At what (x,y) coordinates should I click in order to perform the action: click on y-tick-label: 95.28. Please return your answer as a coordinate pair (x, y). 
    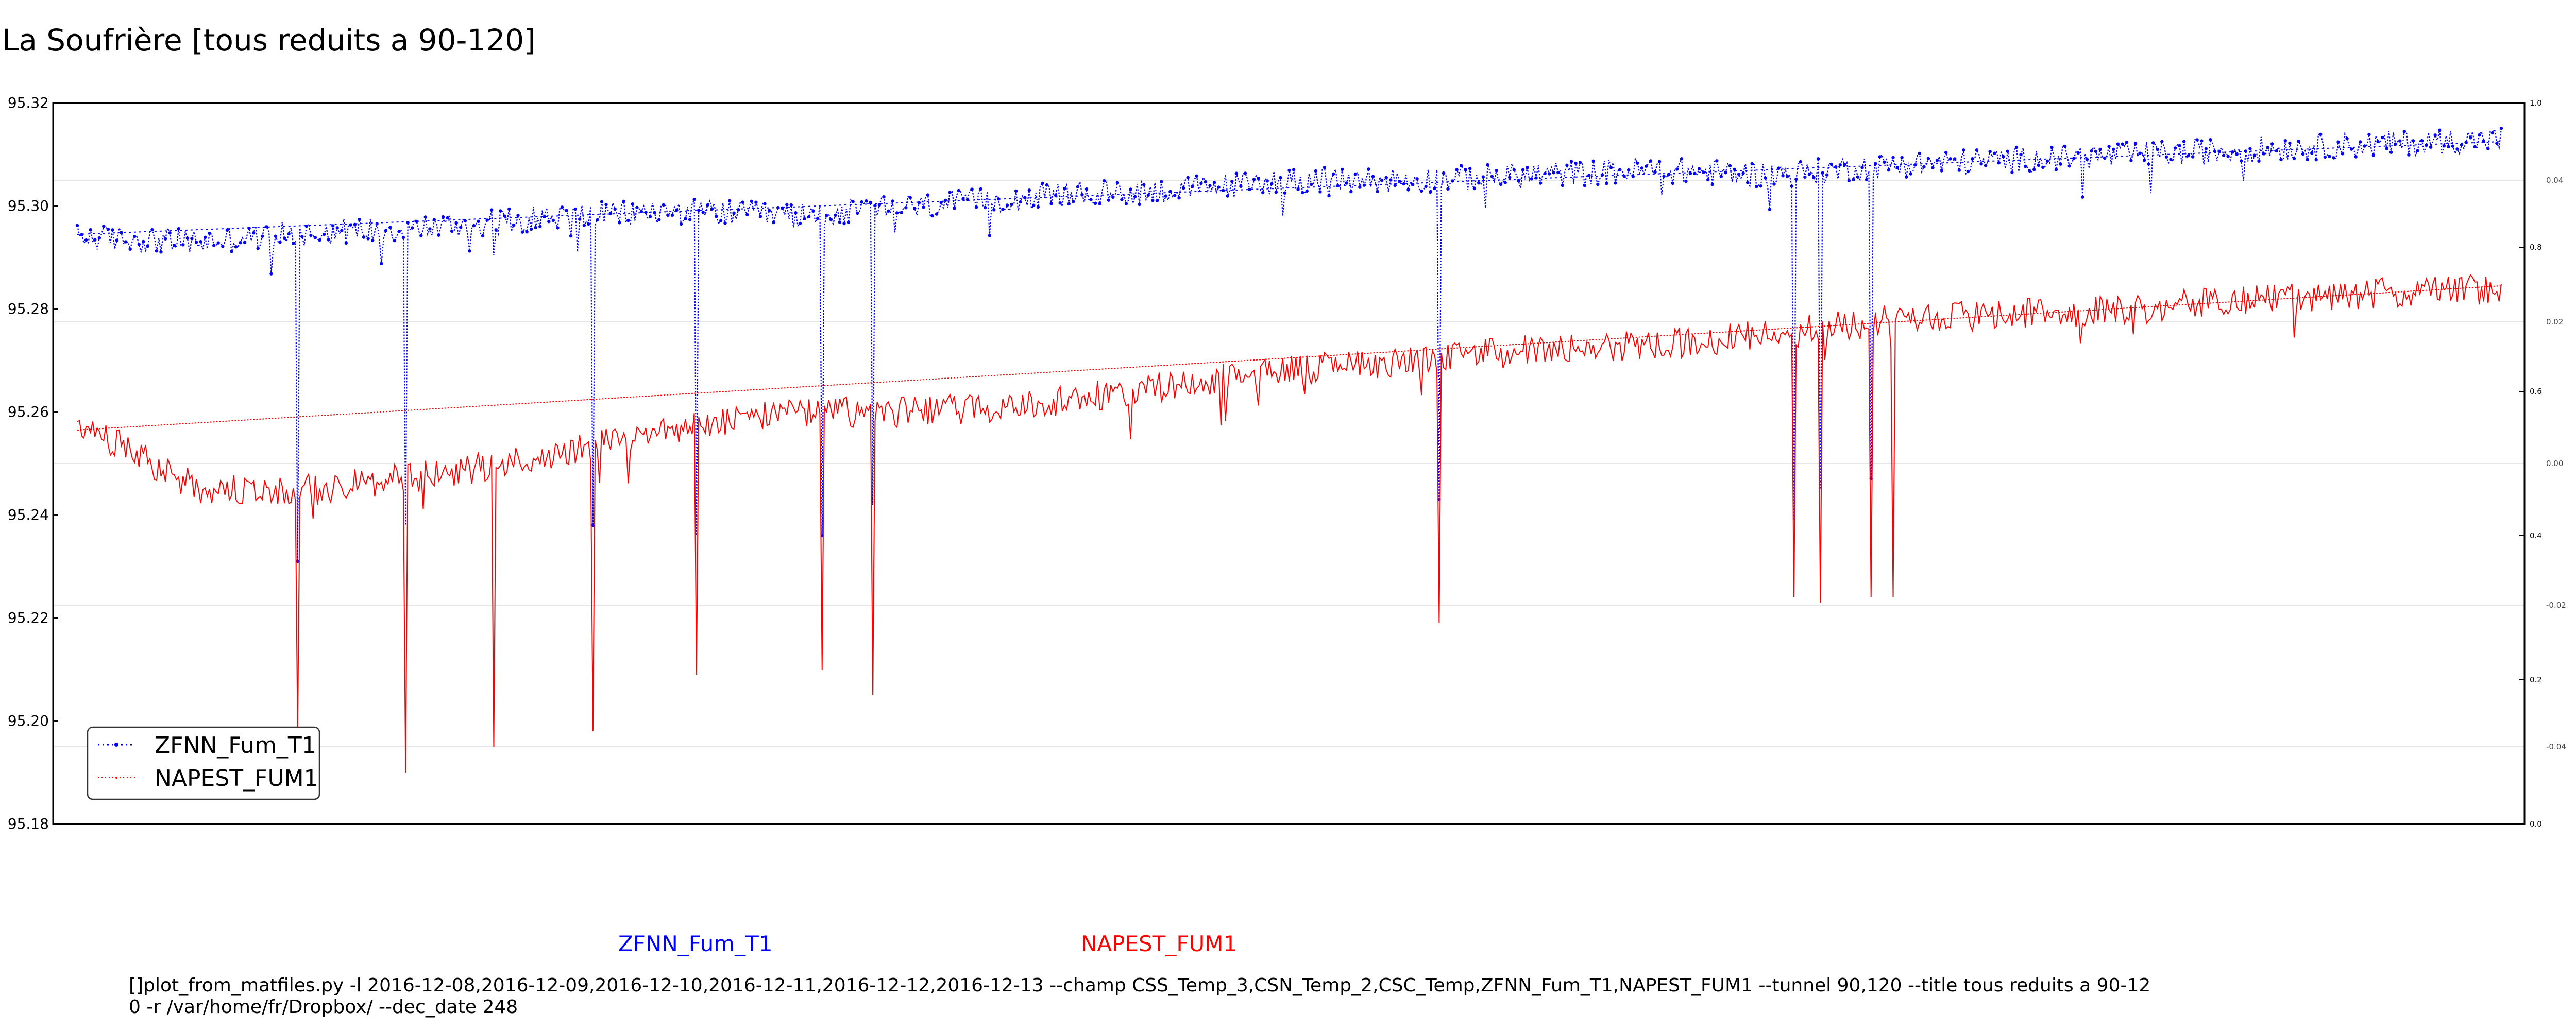
    Looking at the image, I should click on (28, 308).